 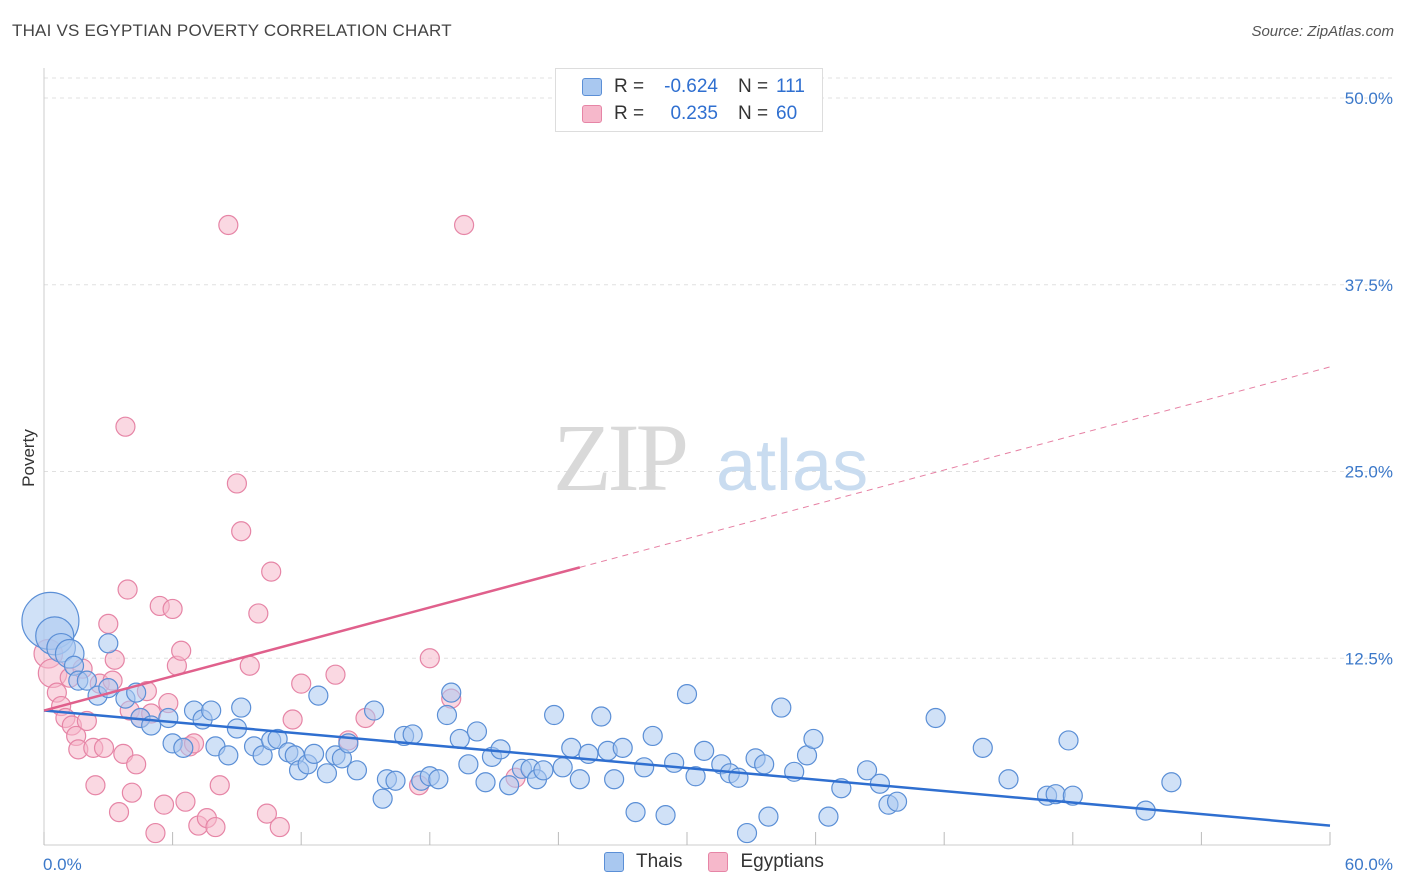 What do you see at coordinates (787, 113) in the screenshot?
I see `n-value: 60` at bounding box center [787, 113].